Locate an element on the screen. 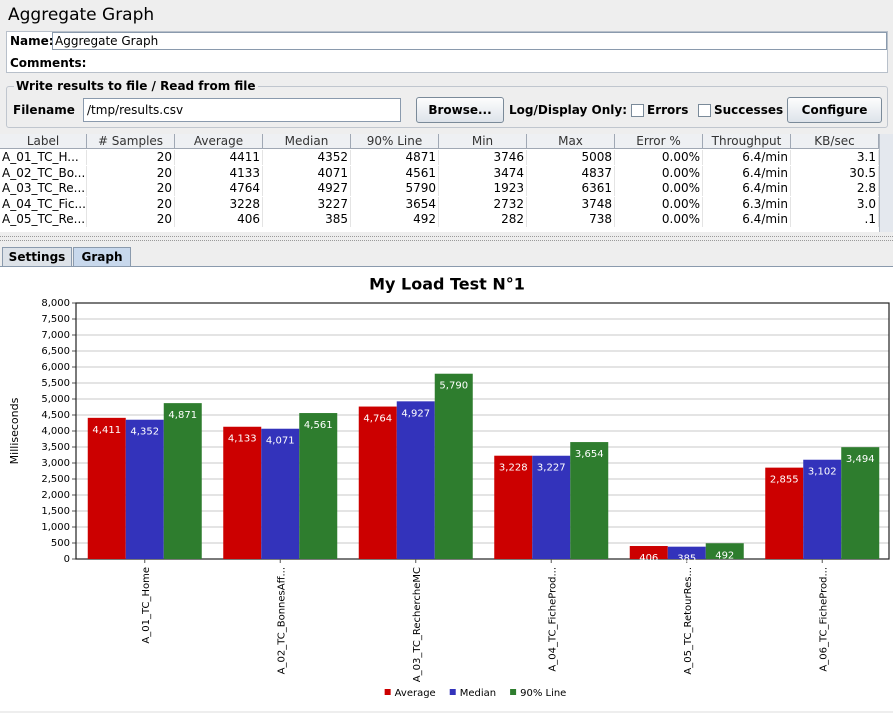 This screenshot has height=713, width=893. value-label: 5,790 is located at coordinates (453, 386).